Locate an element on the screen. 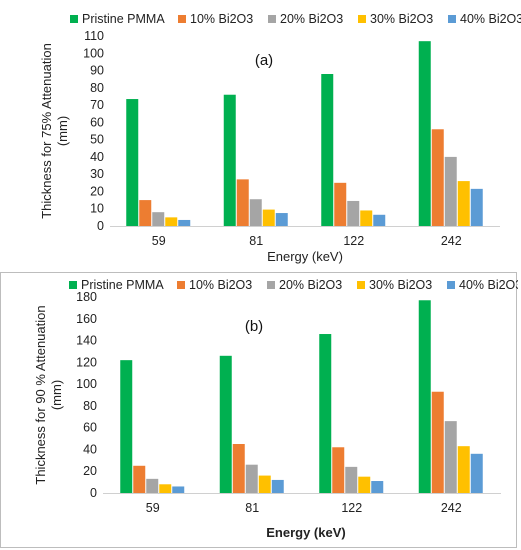 The height and width of the screenshot is (550, 521). y-tick-label: 70 is located at coordinates (97, 105).